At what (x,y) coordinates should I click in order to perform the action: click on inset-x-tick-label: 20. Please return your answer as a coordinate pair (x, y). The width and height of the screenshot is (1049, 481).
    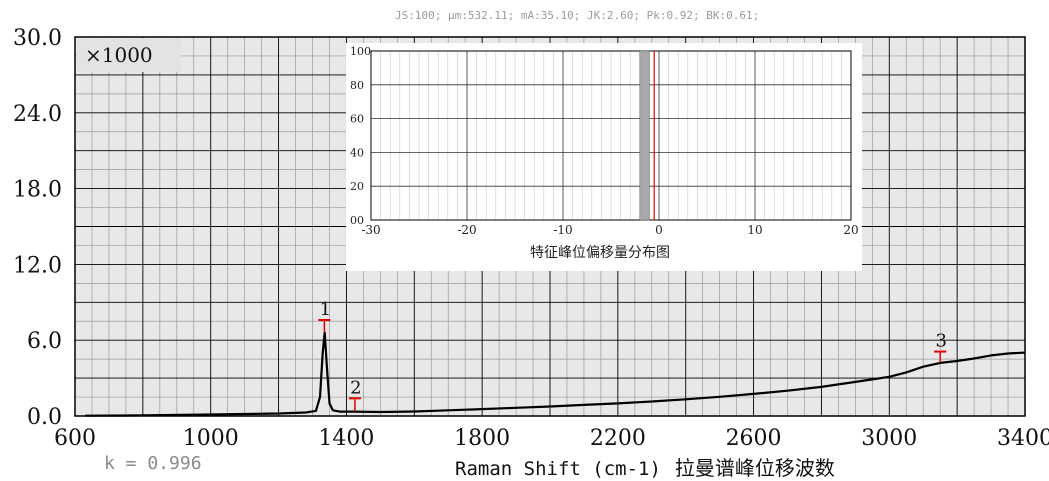
    Looking at the image, I should click on (850, 230).